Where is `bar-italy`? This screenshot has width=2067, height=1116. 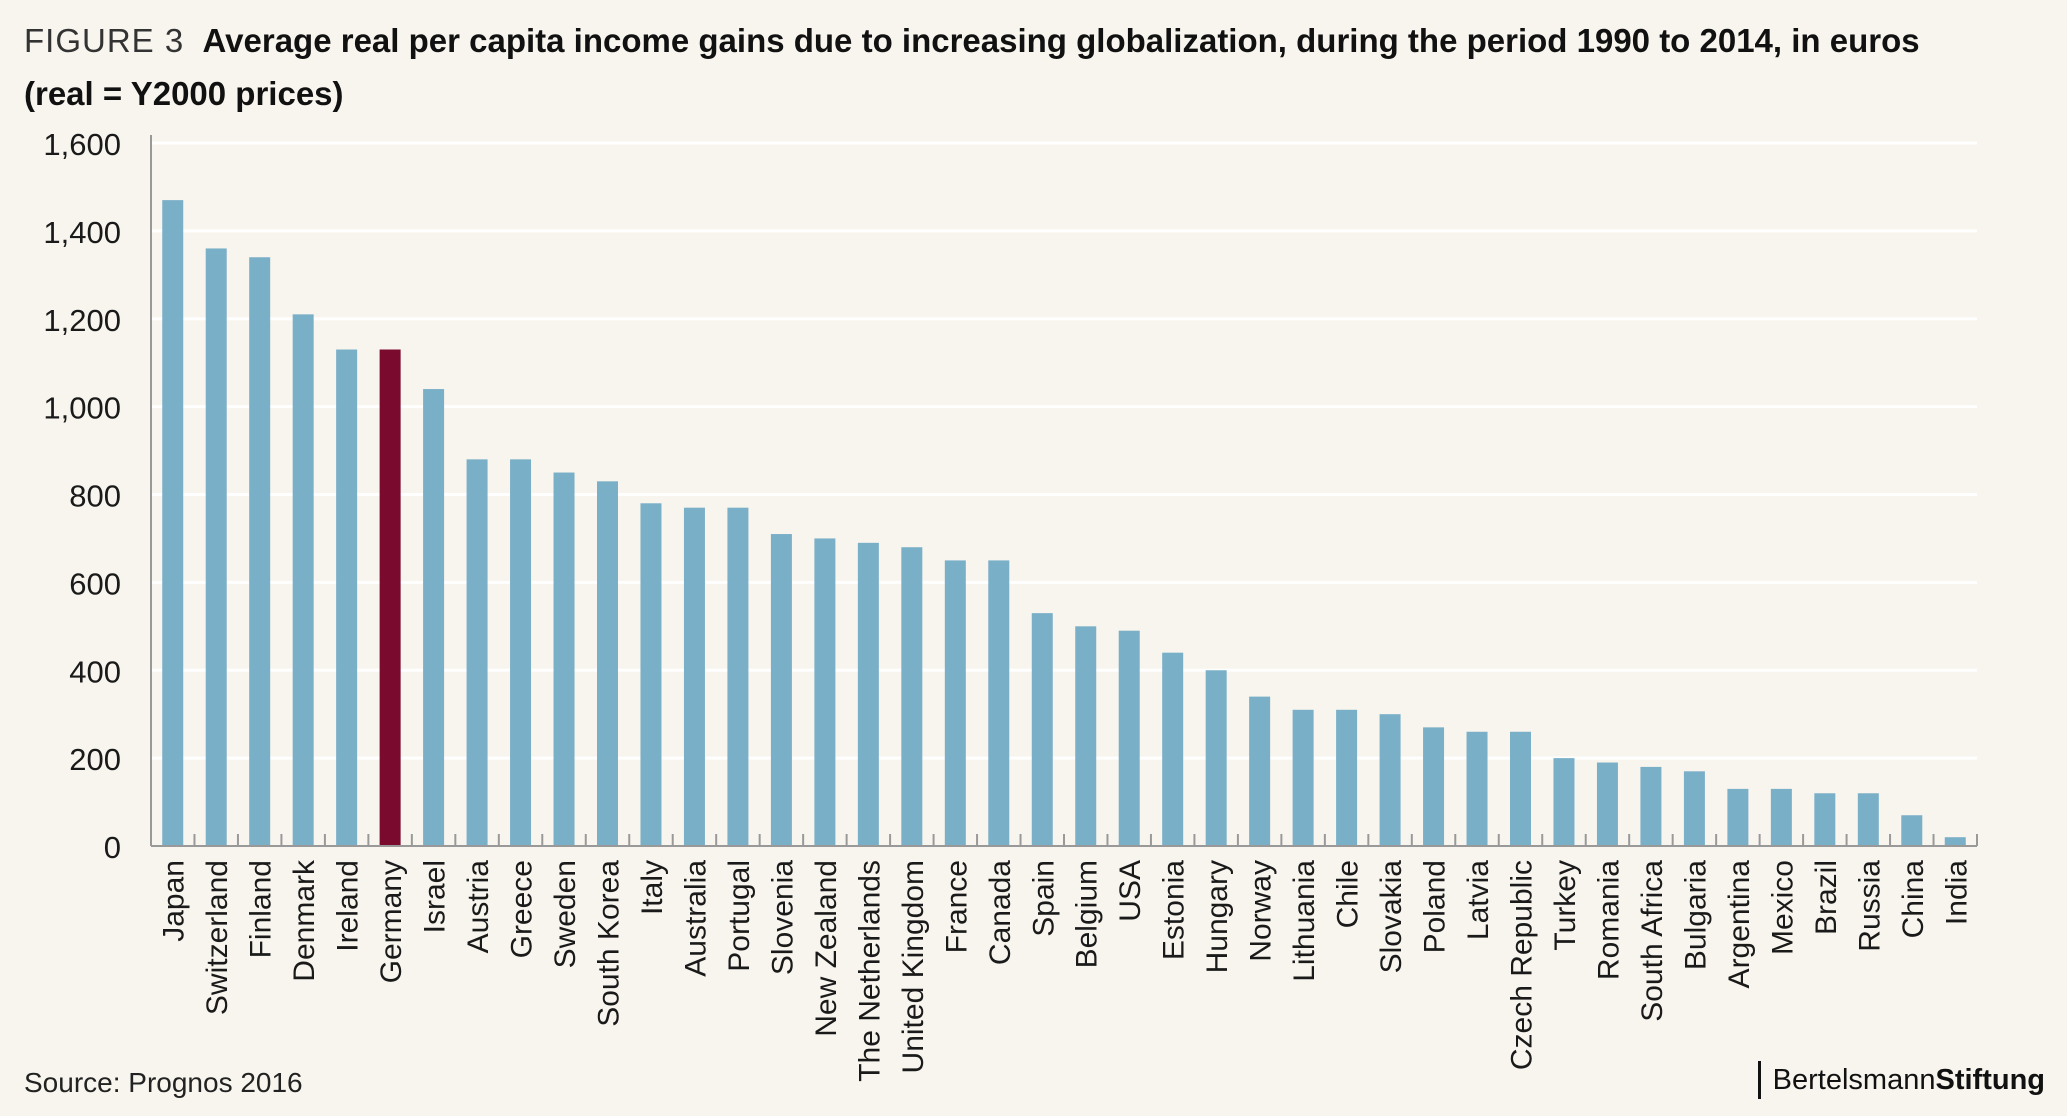
bar-italy is located at coordinates (651, 674).